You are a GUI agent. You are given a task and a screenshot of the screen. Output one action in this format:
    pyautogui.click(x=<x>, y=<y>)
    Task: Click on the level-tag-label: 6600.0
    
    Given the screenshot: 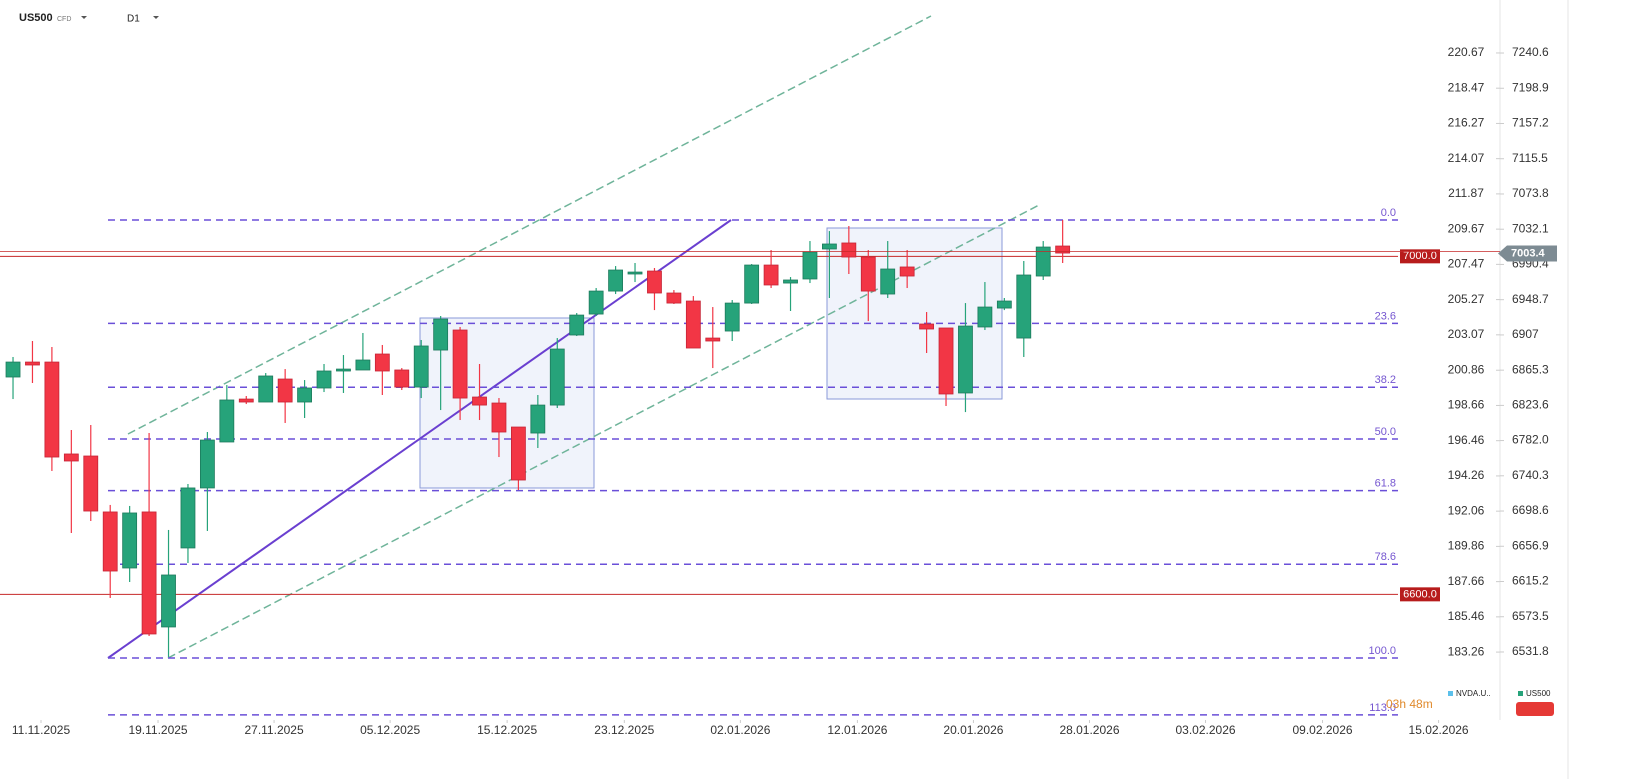 What is the action you would take?
    pyautogui.click(x=1420, y=594)
    